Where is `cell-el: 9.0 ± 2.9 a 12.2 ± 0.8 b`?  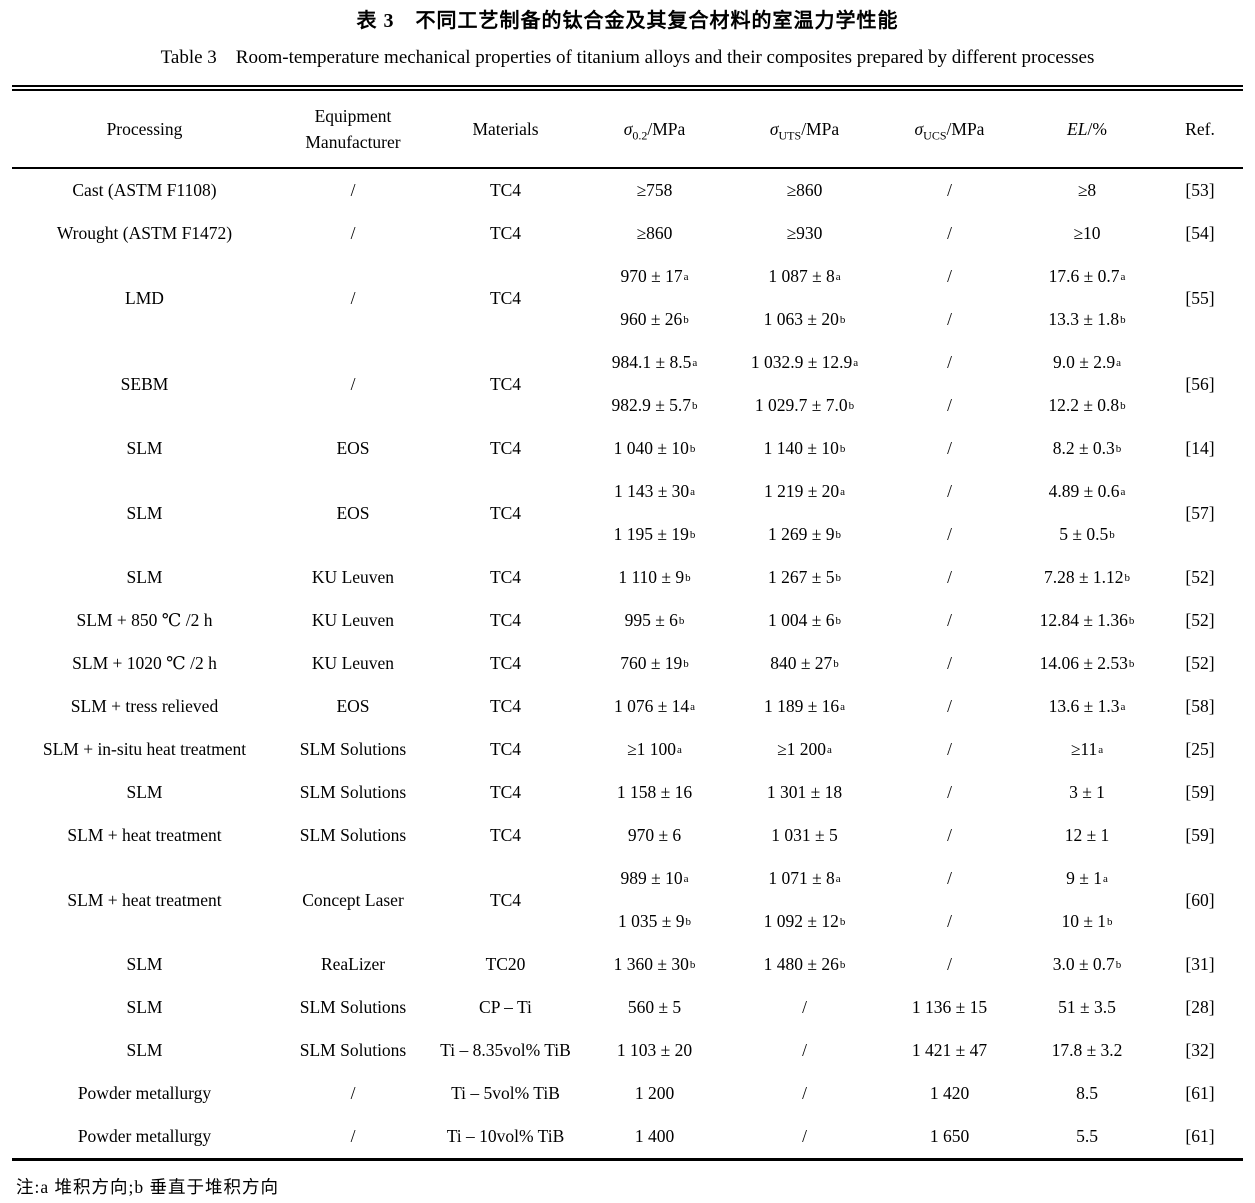
cell-el: 9.0 ± 2.9 a 12.2 ± 0.8 b is located at coordinates (1087, 384).